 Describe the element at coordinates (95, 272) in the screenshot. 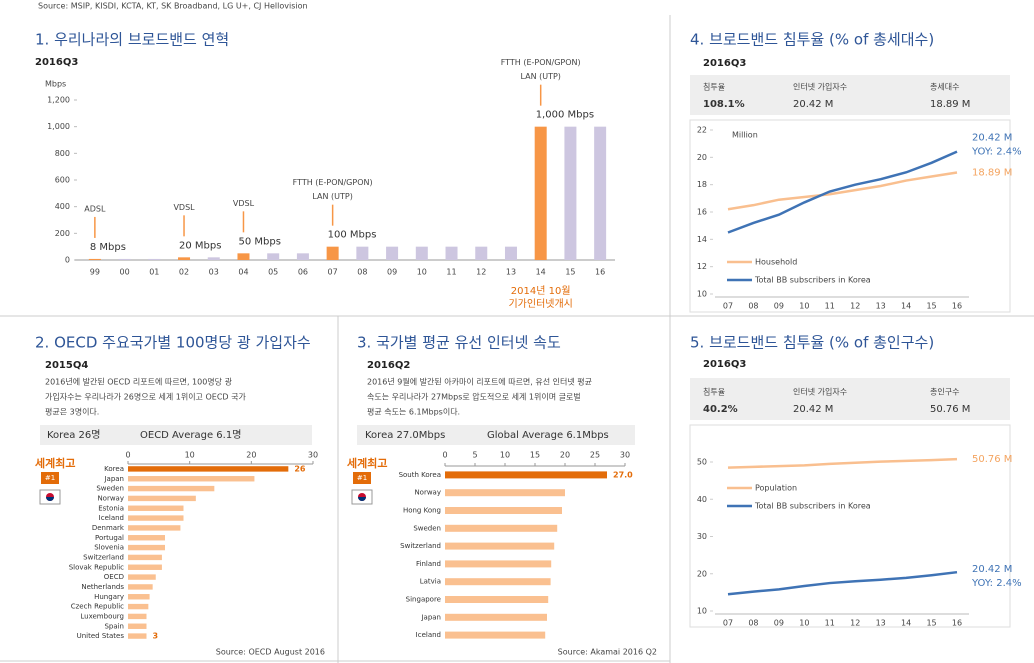

I see `x-tick-label: 99` at that location.